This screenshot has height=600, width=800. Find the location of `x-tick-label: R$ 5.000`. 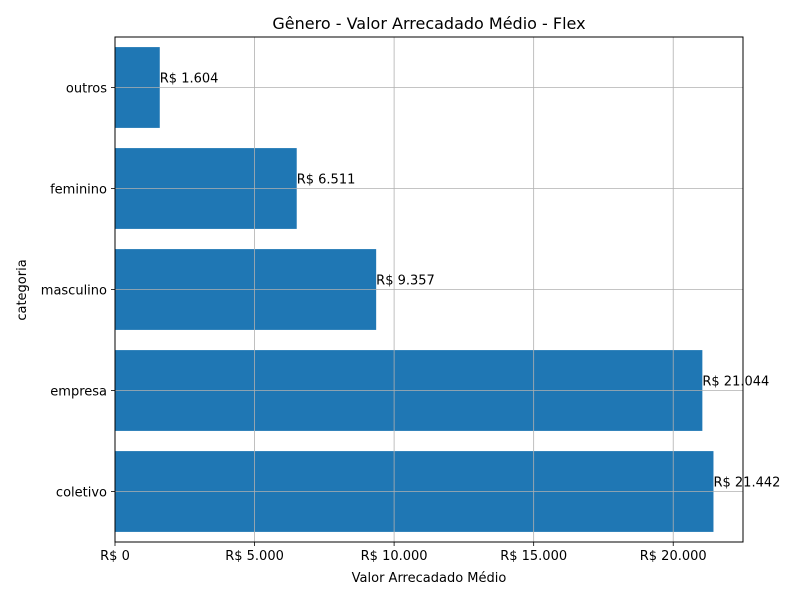

x-tick-label: R$ 5.000 is located at coordinates (254, 556).